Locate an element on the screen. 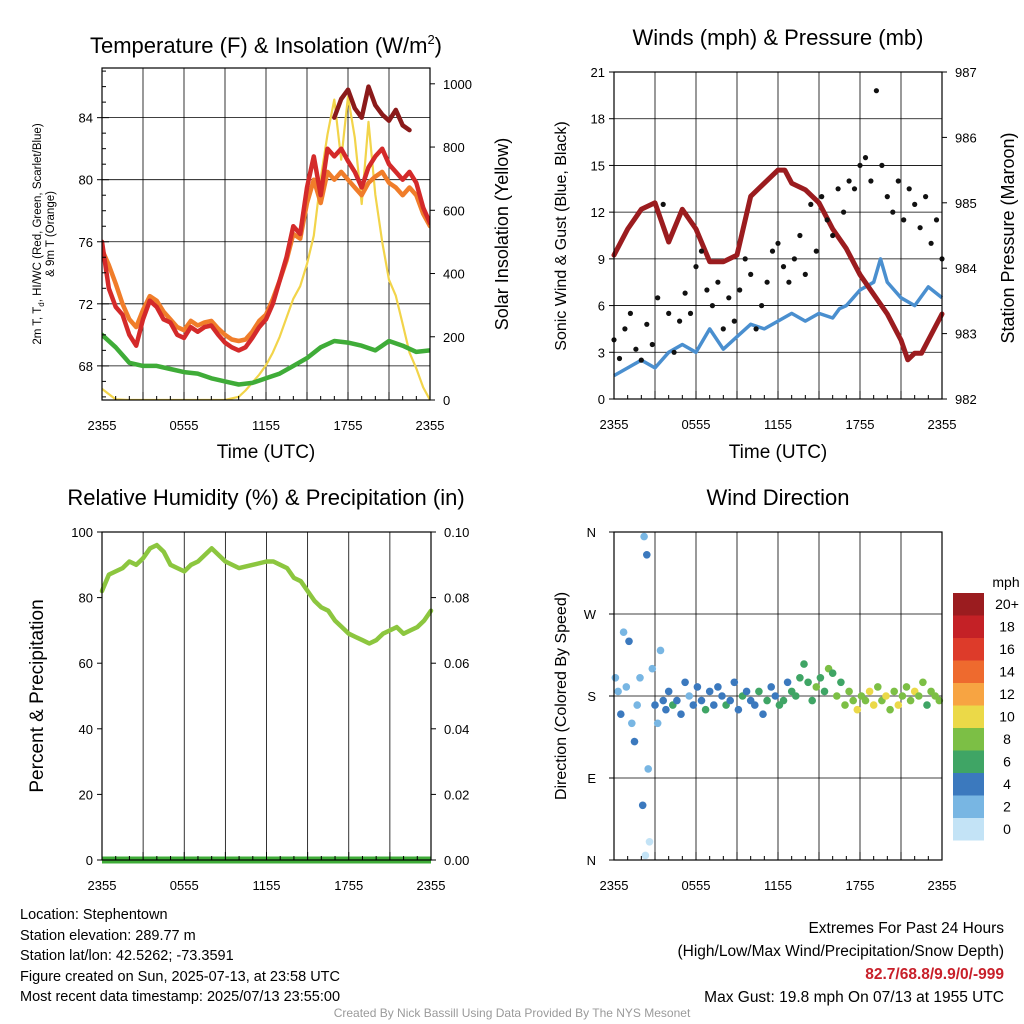  wind-y2-tick-label: 984 is located at coordinates (966, 268).